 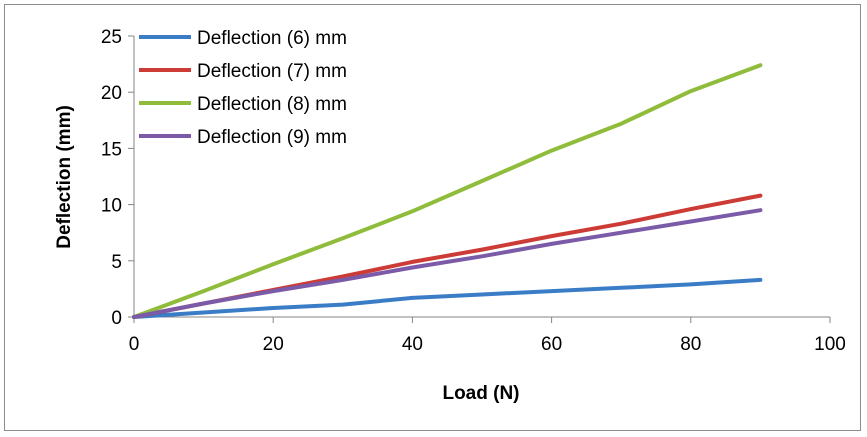 What do you see at coordinates (272, 104) in the screenshot?
I see `legend-label-3: Deflection (8) mm` at bounding box center [272, 104].